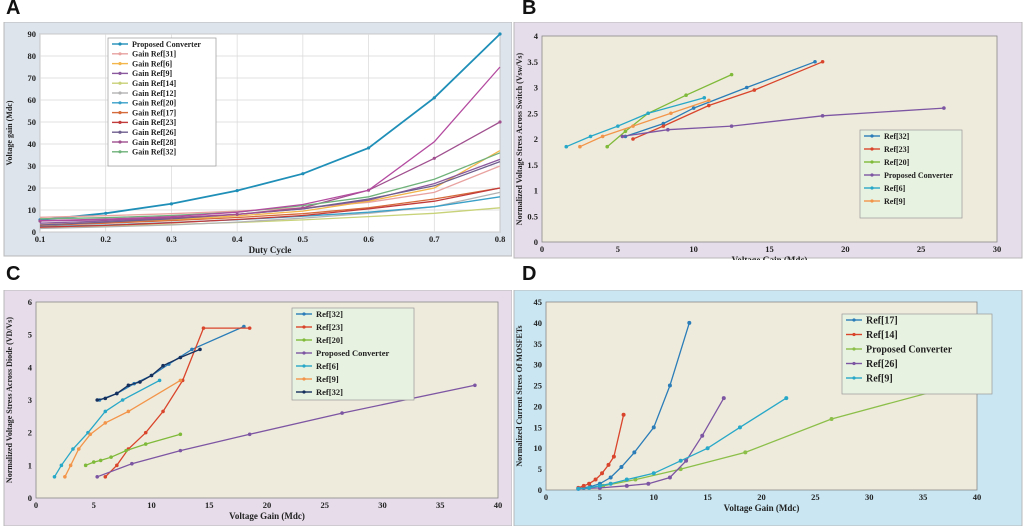  I want to click on legend-label: Proposed Converter, so click(166, 44).